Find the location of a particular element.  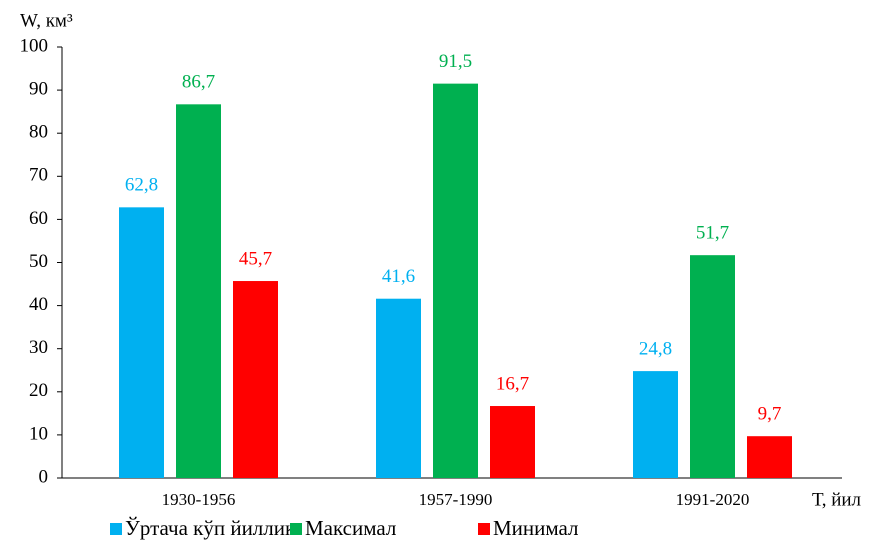

x-tick-label: 1930-1956 is located at coordinates (199, 499).